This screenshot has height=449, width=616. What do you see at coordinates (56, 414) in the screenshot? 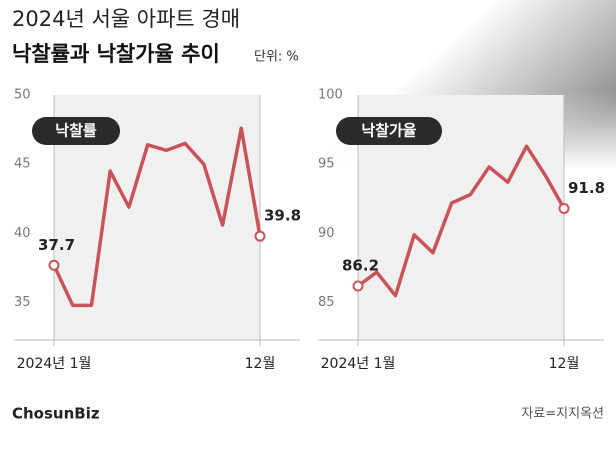
I see `logo: ChosunBiz` at bounding box center [56, 414].